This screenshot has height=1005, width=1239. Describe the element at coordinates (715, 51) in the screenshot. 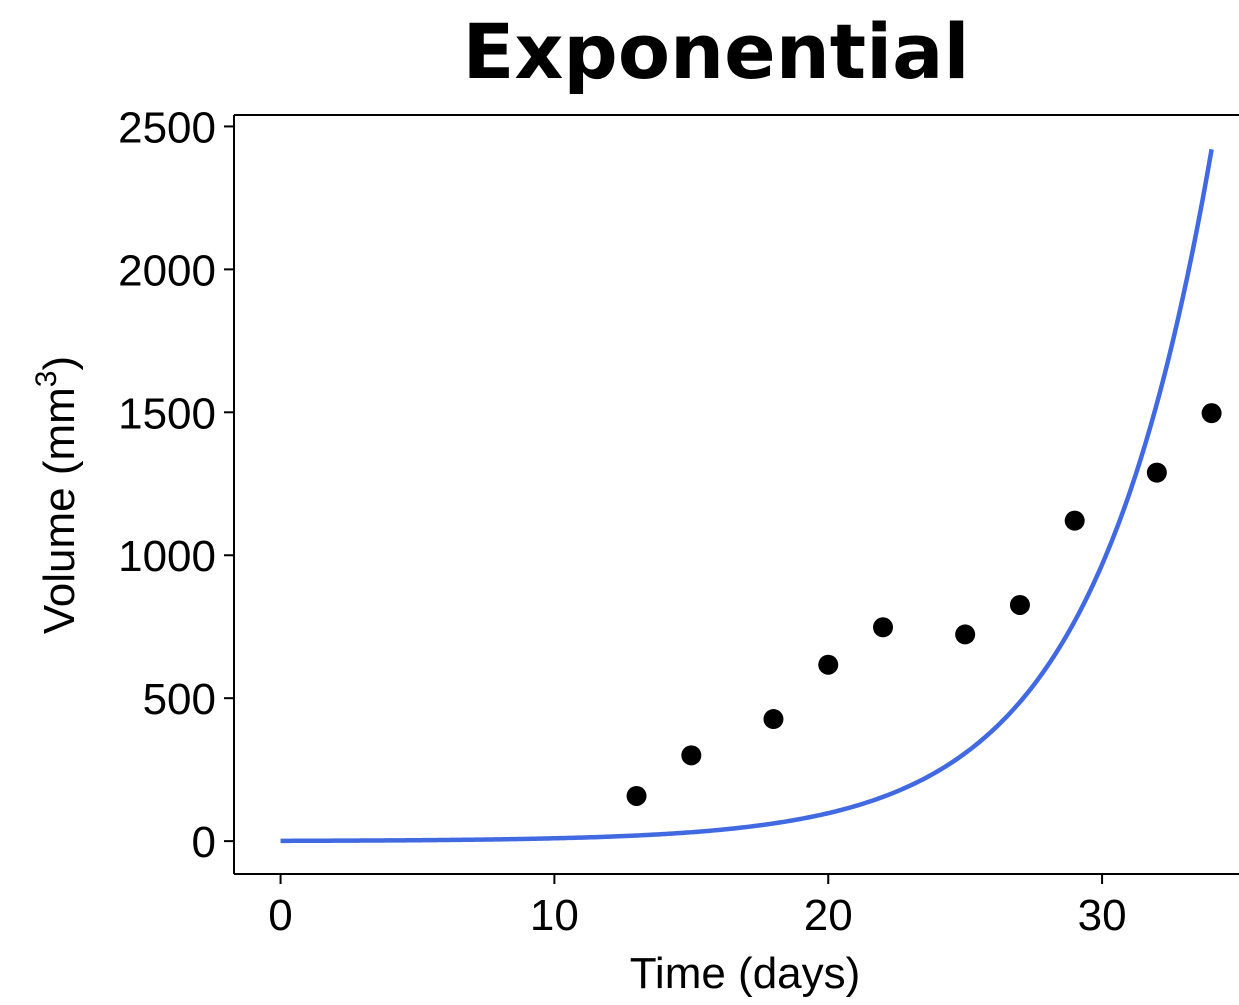

I see `chart-title: Exponential` at that location.